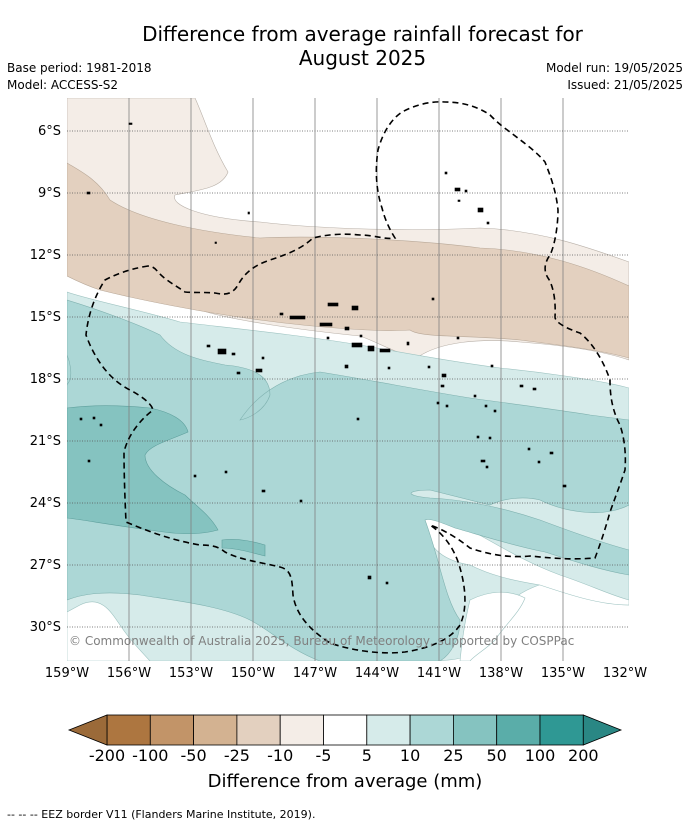 The width and height of the screenshot is (690, 827). I want to click on lat-label: 15°S, so click(45, 317).